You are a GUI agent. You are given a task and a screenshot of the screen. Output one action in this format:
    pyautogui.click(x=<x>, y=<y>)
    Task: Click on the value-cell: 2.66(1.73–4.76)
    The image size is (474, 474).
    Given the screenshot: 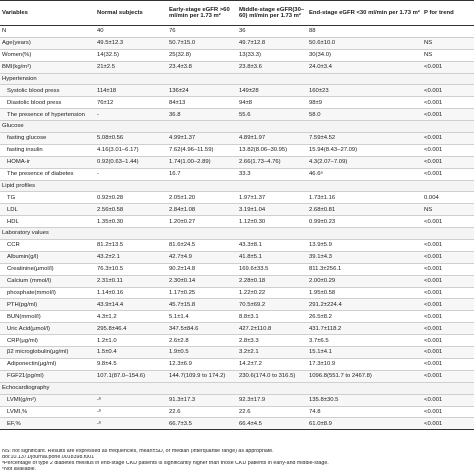 What is the action you would take?
    pyautogui.click(x=272, y=162)
    